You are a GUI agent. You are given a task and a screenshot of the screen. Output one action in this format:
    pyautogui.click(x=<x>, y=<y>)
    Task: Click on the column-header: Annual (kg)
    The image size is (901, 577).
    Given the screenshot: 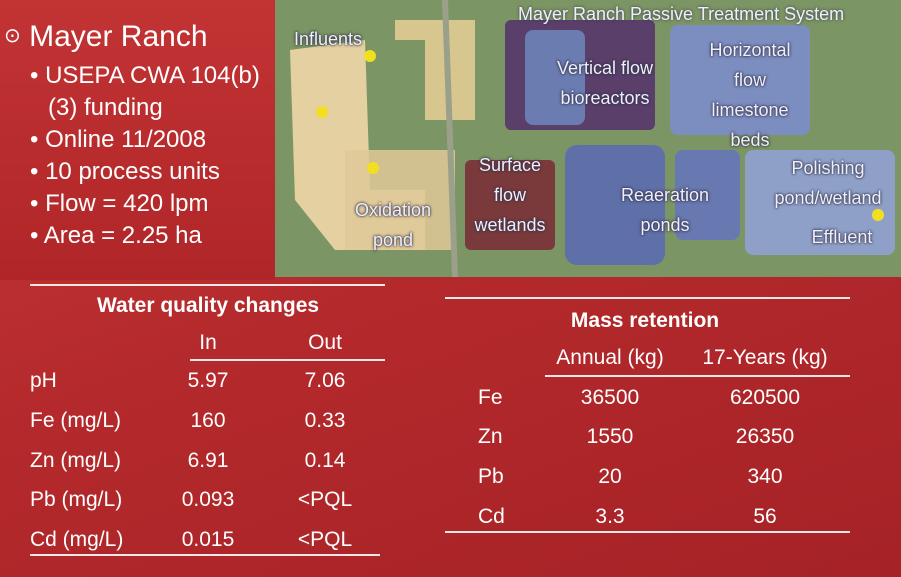 What is the action you would take?
    pyautogui.click(x=610, y=357)
    